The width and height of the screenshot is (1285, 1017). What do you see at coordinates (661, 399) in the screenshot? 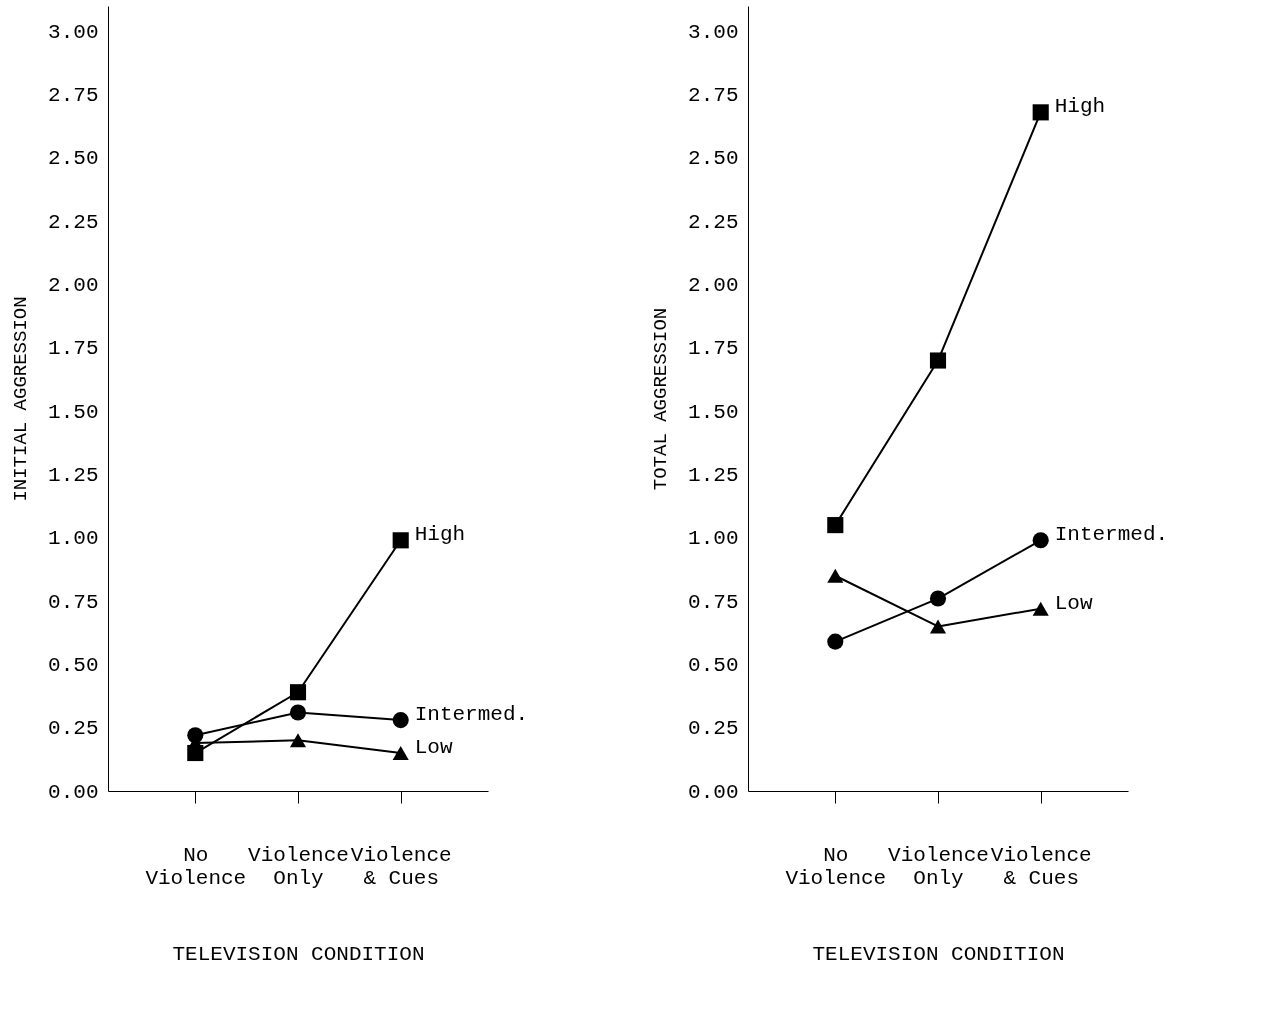
I see `y-axis-title: TOTAL AGGRESSION` at bounding box center [661, 399].